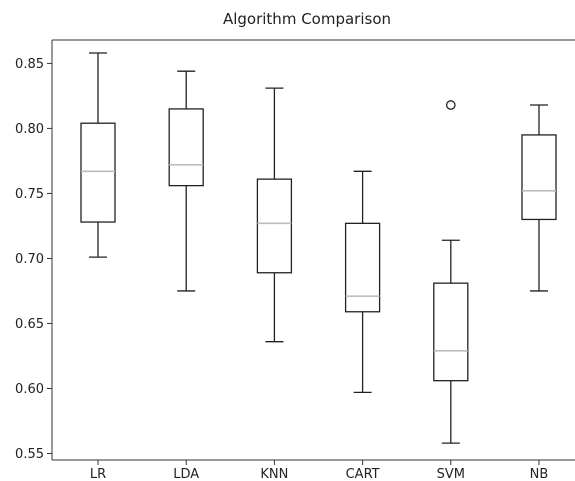 The image size is (575, 481). Describe the element at coordinates (450, 105) in the screenshot. I see `outlier-point` at that location.